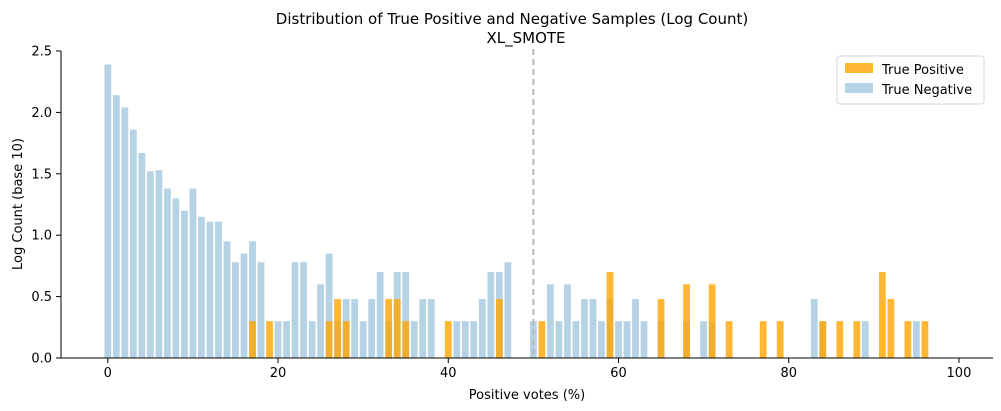  I want to click on y-tick-label: 1.5, so click(41, 174).